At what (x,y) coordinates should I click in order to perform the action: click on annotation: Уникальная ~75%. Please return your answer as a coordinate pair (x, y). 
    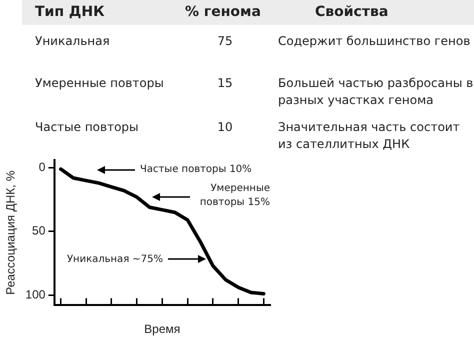
    Looking at the image, I should click on (114, 260).